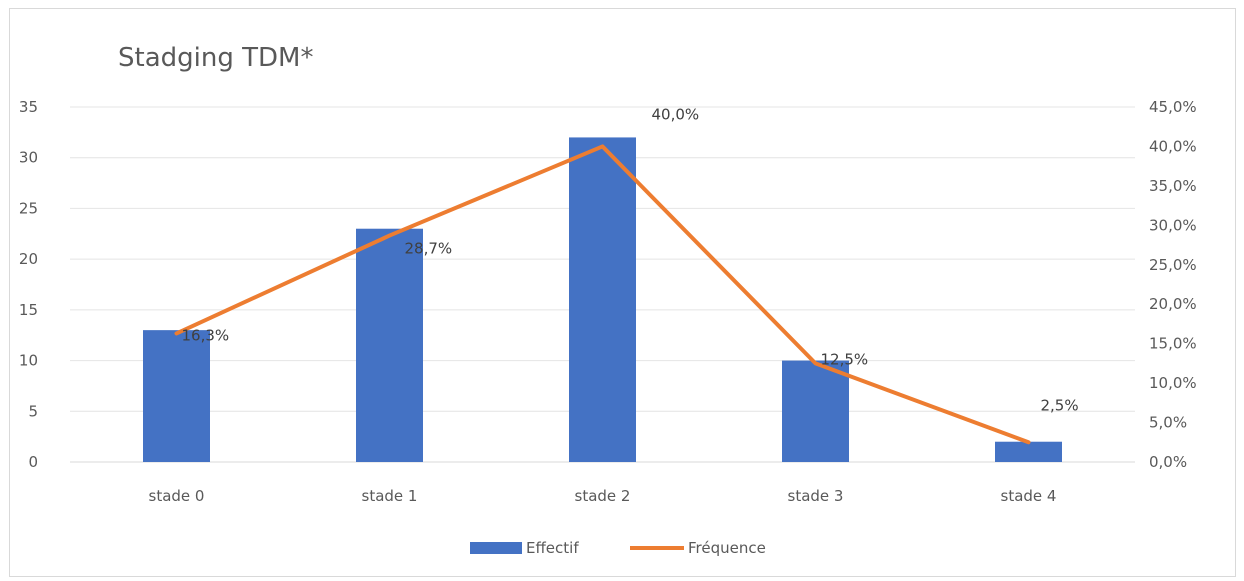 This screenshot has height=581, width=1244. What do you see at coordinates (1173, 344) in the screenshot?
I see `y-right-tick-label: 15,0%` at bounding box center [1173, 344].